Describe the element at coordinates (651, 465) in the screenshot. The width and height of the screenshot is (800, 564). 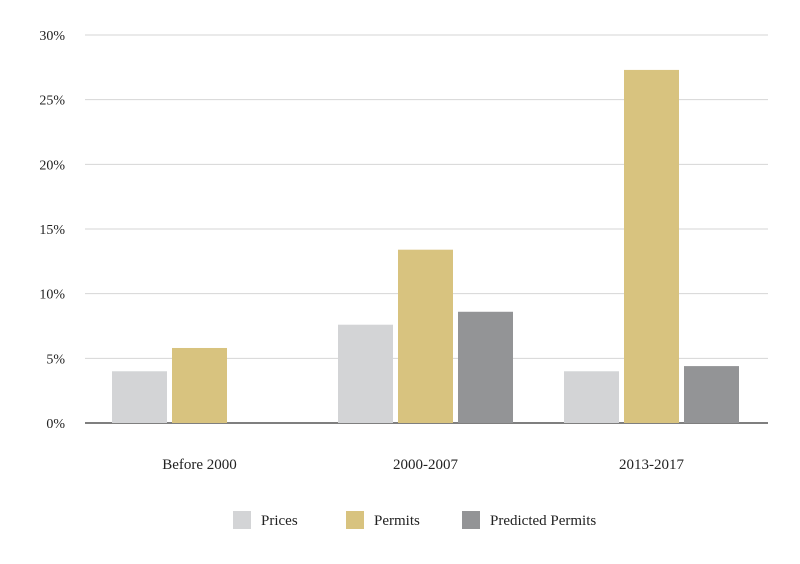
I see `x-category-label: 2013-2017` at that location.